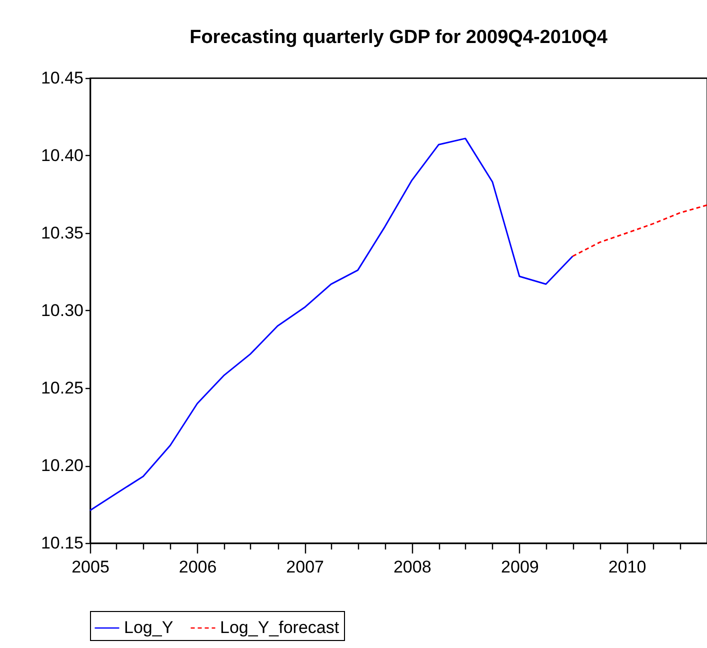 The width and height of the screenshot is (707, 648). I want to click on x-tick-label: 2009, so click(520, 567).